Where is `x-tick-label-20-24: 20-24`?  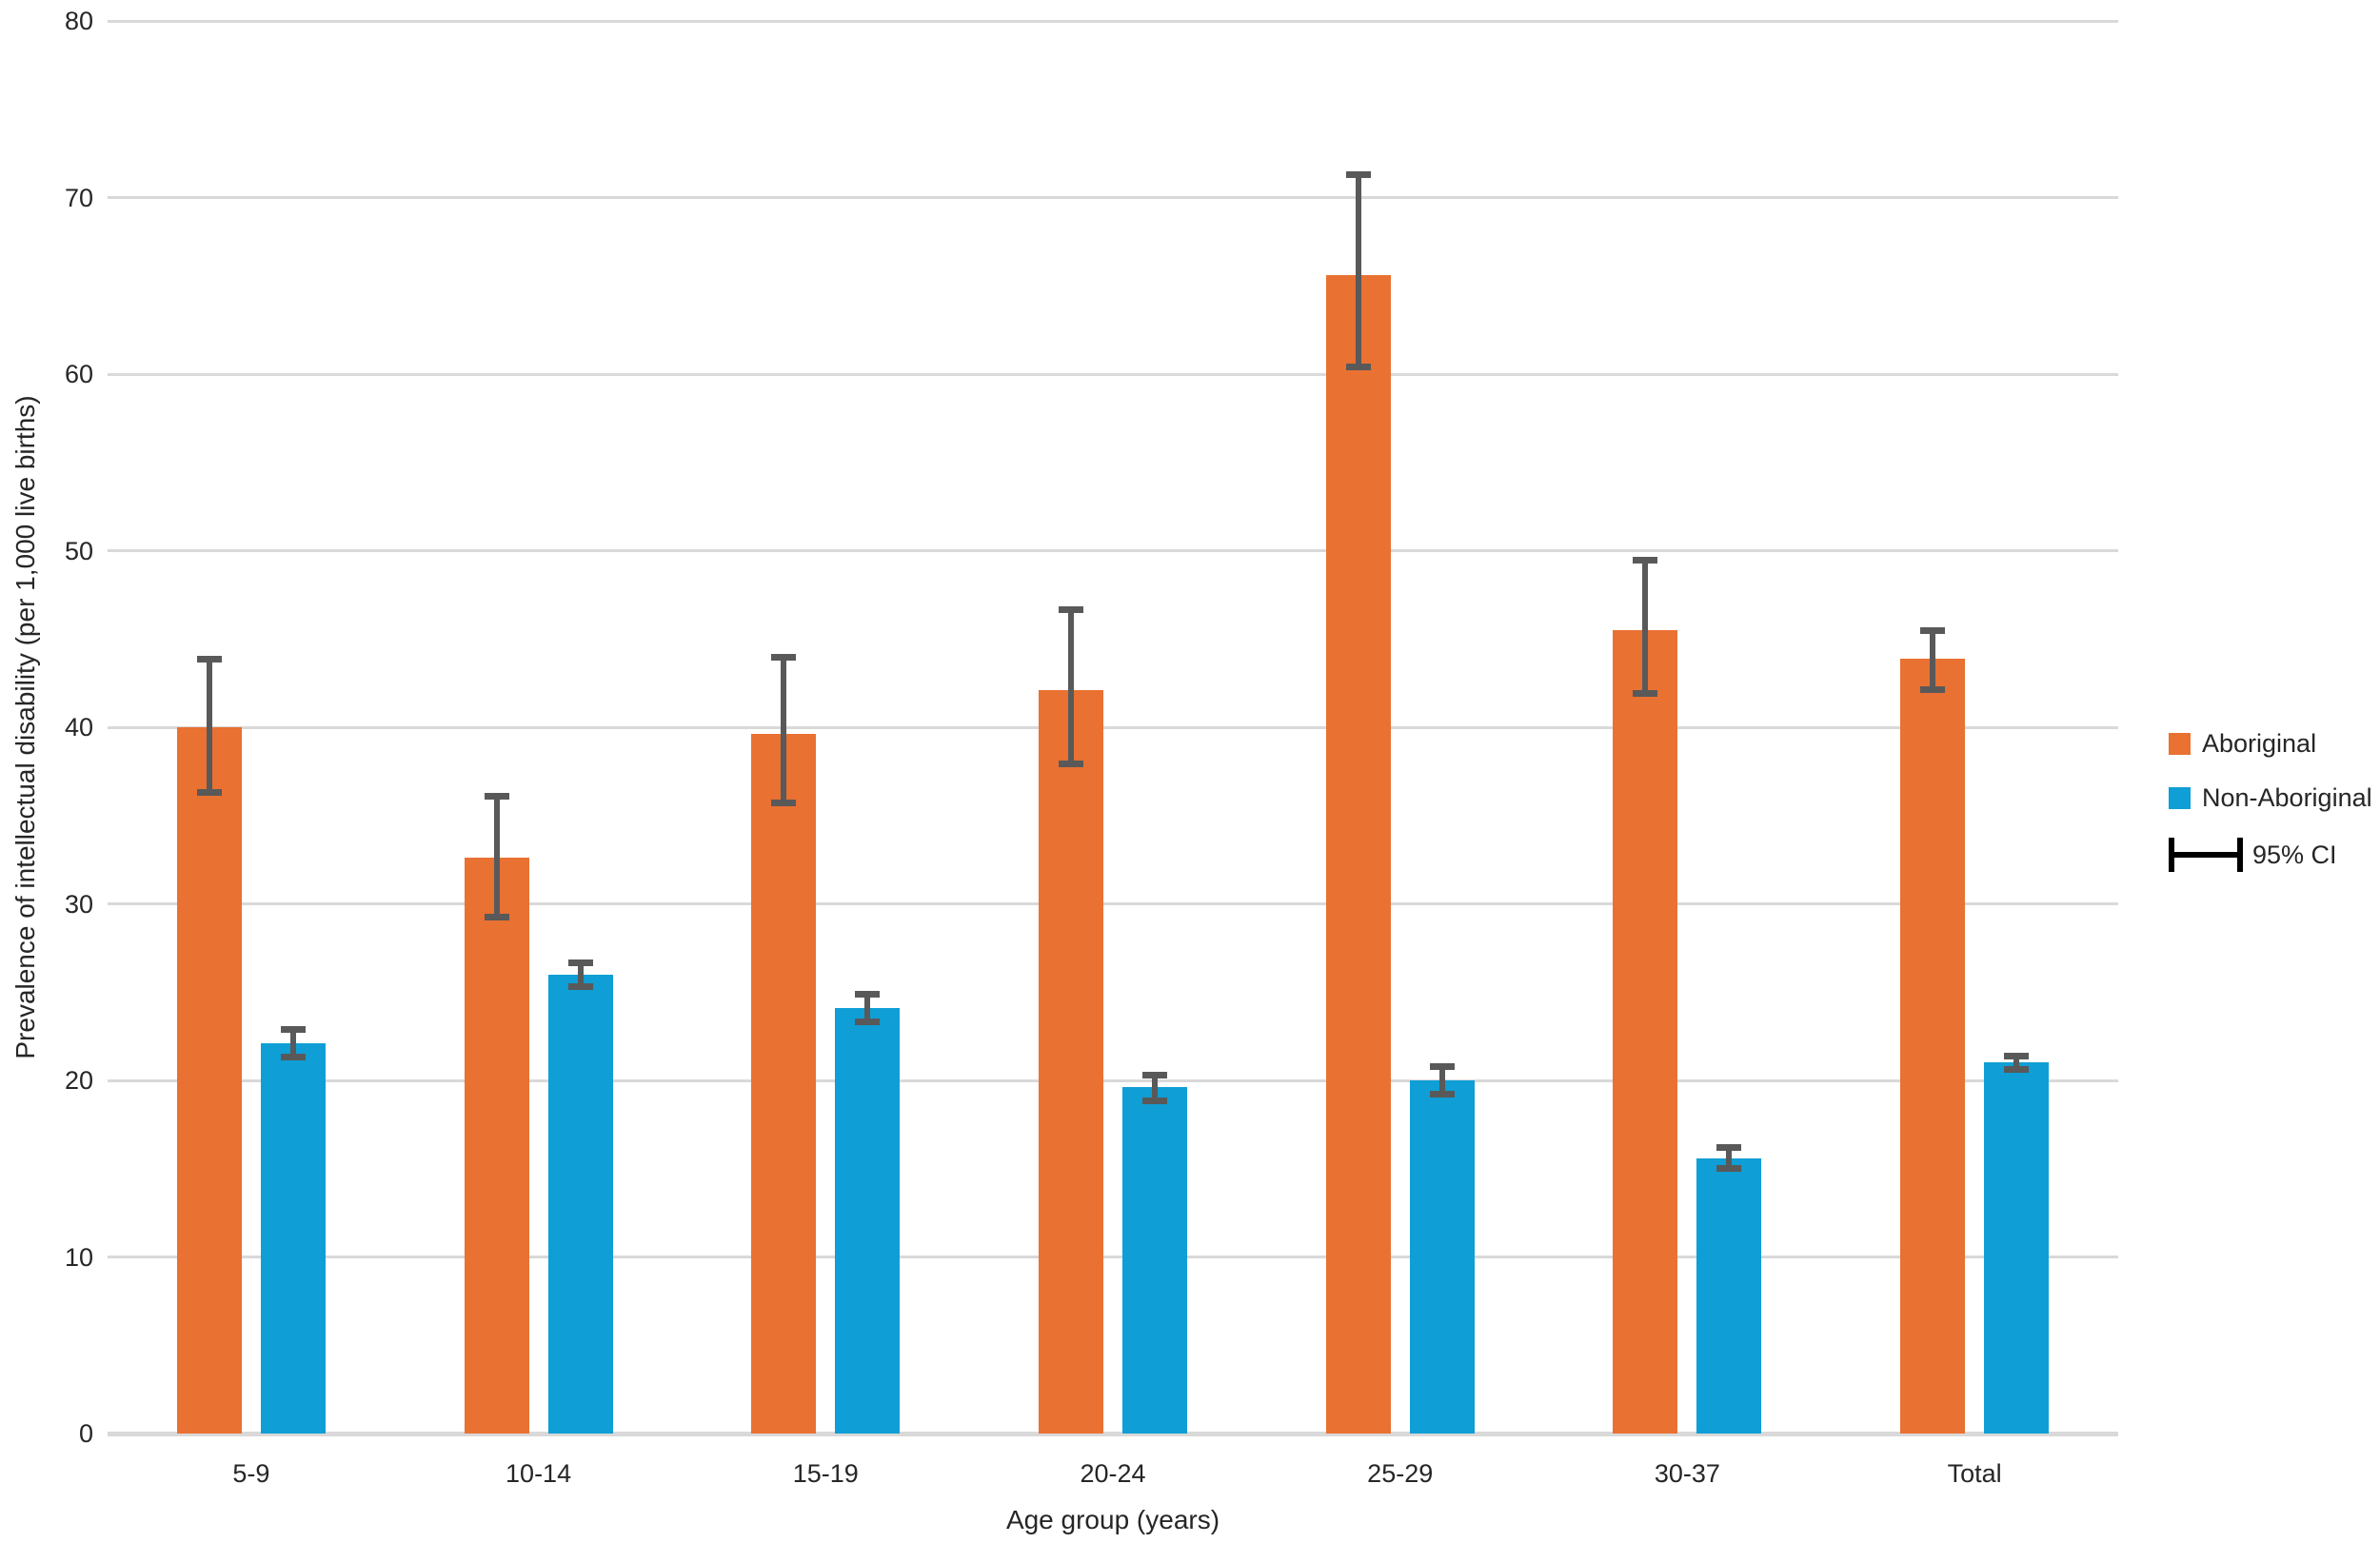
x-tick-label-20-24: 20-24 is located at coordinates (1113, 1473).